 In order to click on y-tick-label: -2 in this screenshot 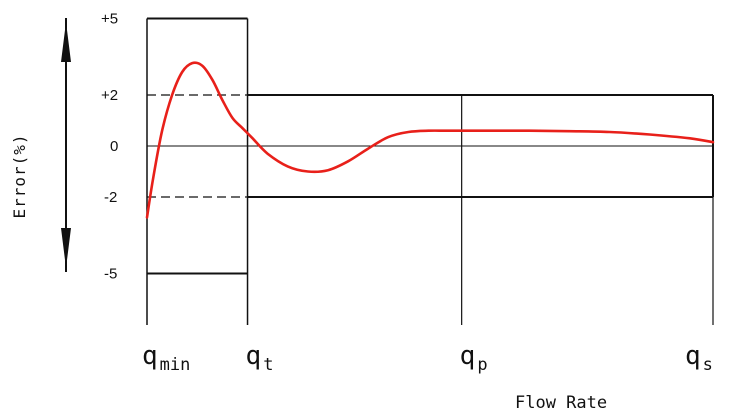, I will do `click(110, 197)`.